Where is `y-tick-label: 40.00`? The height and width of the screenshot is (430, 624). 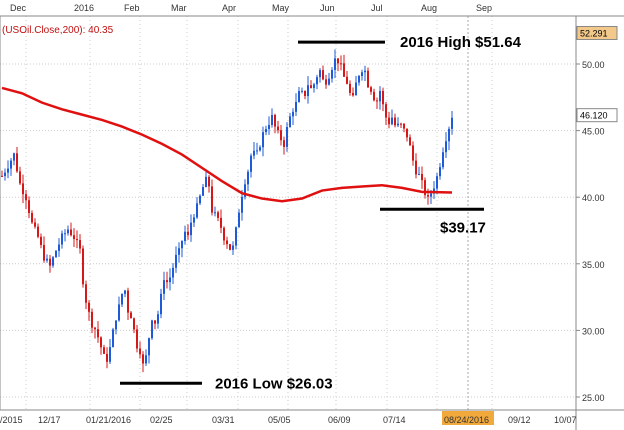 y-tick-label: 40.00 is located at coordinates (593, 198).